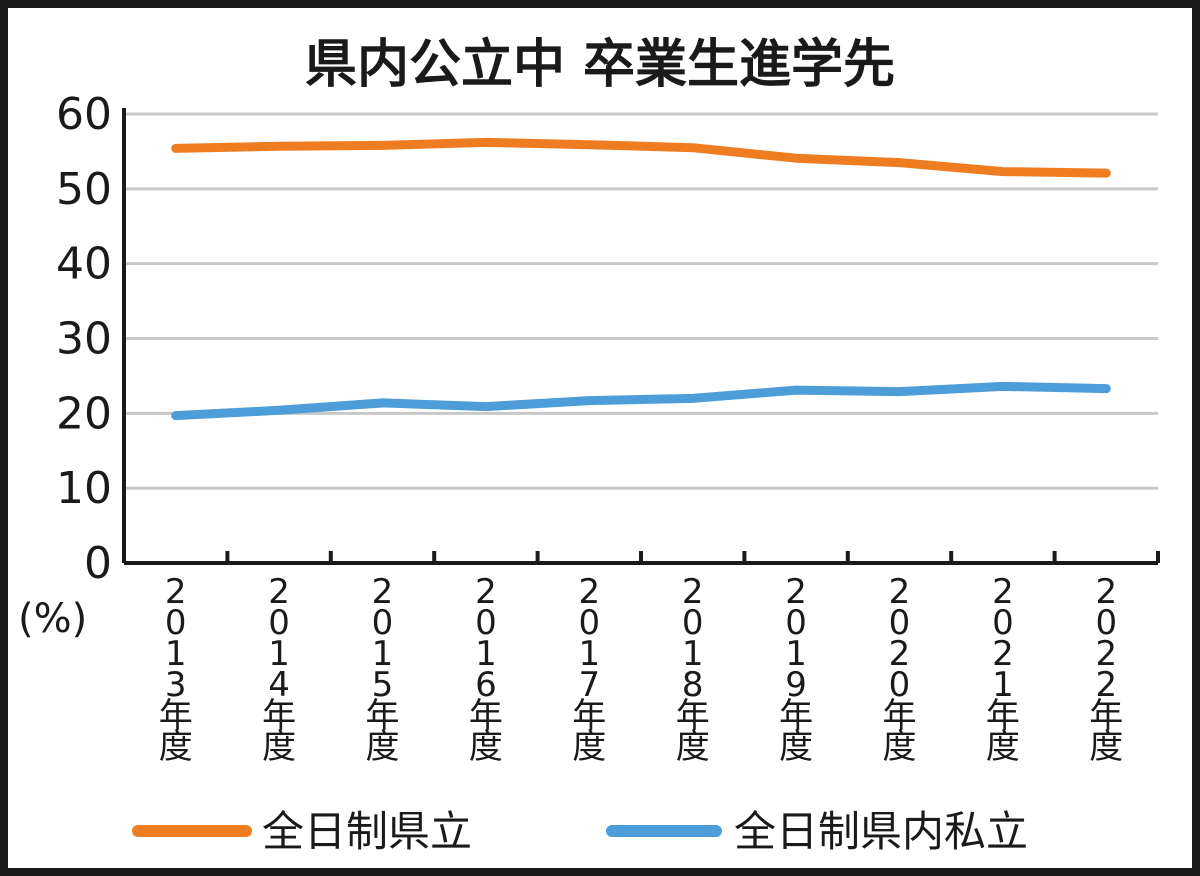  I want to click on x-tick-label: 2 0 1 6 年度, so click(486, 669).